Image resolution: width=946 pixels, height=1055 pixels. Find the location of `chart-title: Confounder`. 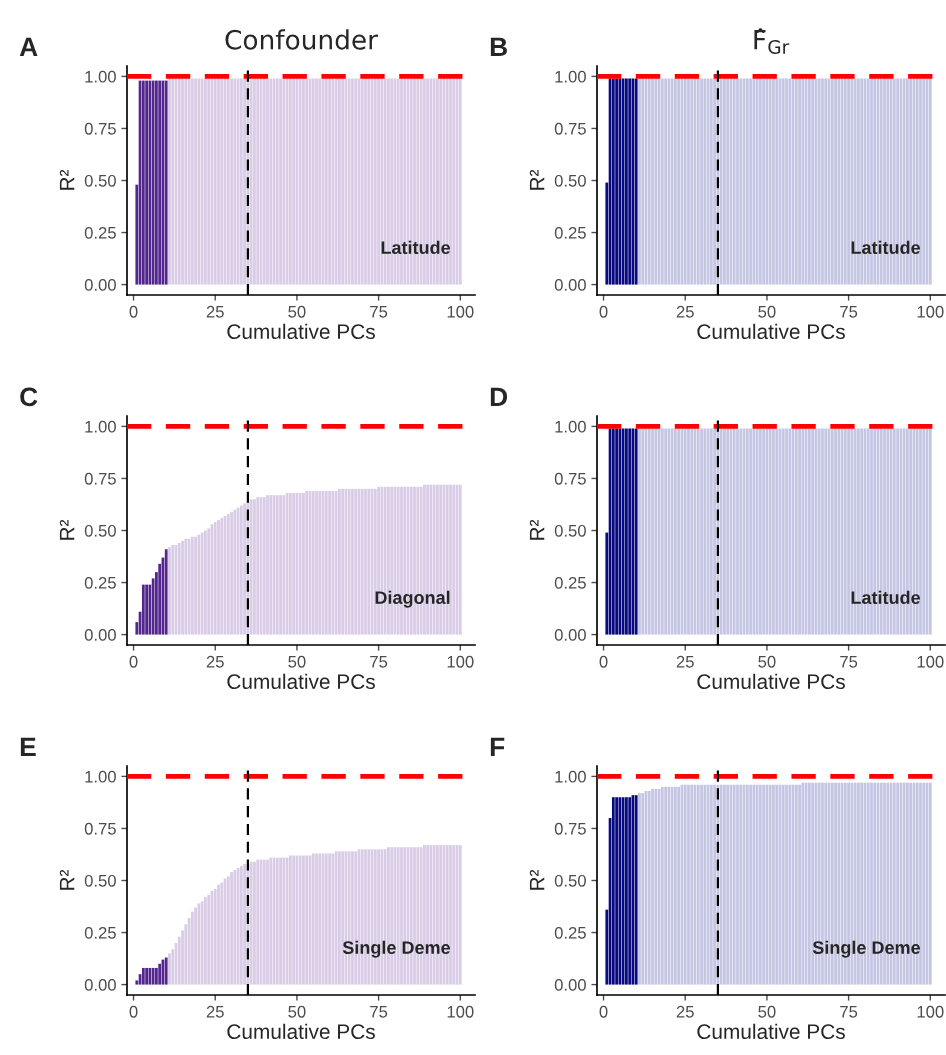

chart-title: Confounder is located at coordinates (302, 39).